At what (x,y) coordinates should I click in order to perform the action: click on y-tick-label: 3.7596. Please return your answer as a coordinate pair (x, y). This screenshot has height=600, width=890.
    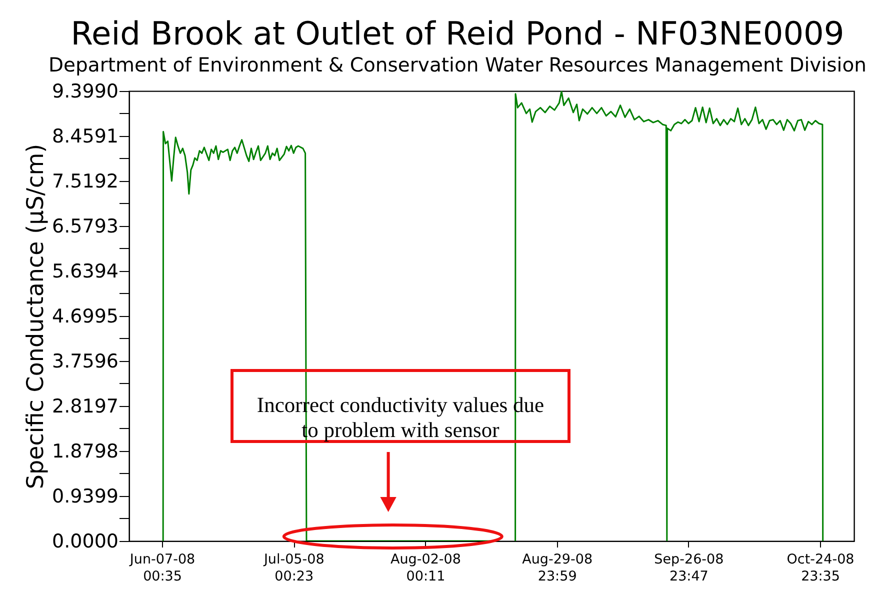
    Looking at the image, I should click on (85, 361).